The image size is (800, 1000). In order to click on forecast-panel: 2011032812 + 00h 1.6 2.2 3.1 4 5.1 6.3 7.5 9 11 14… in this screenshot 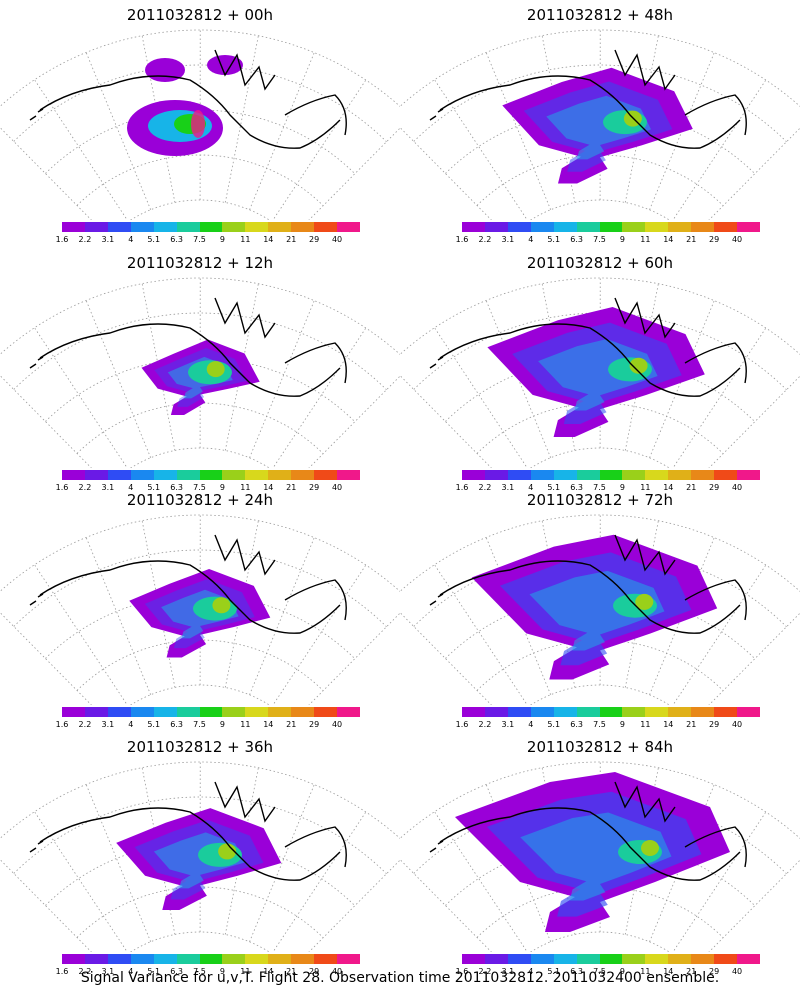, I will do `click(200, 125)`.